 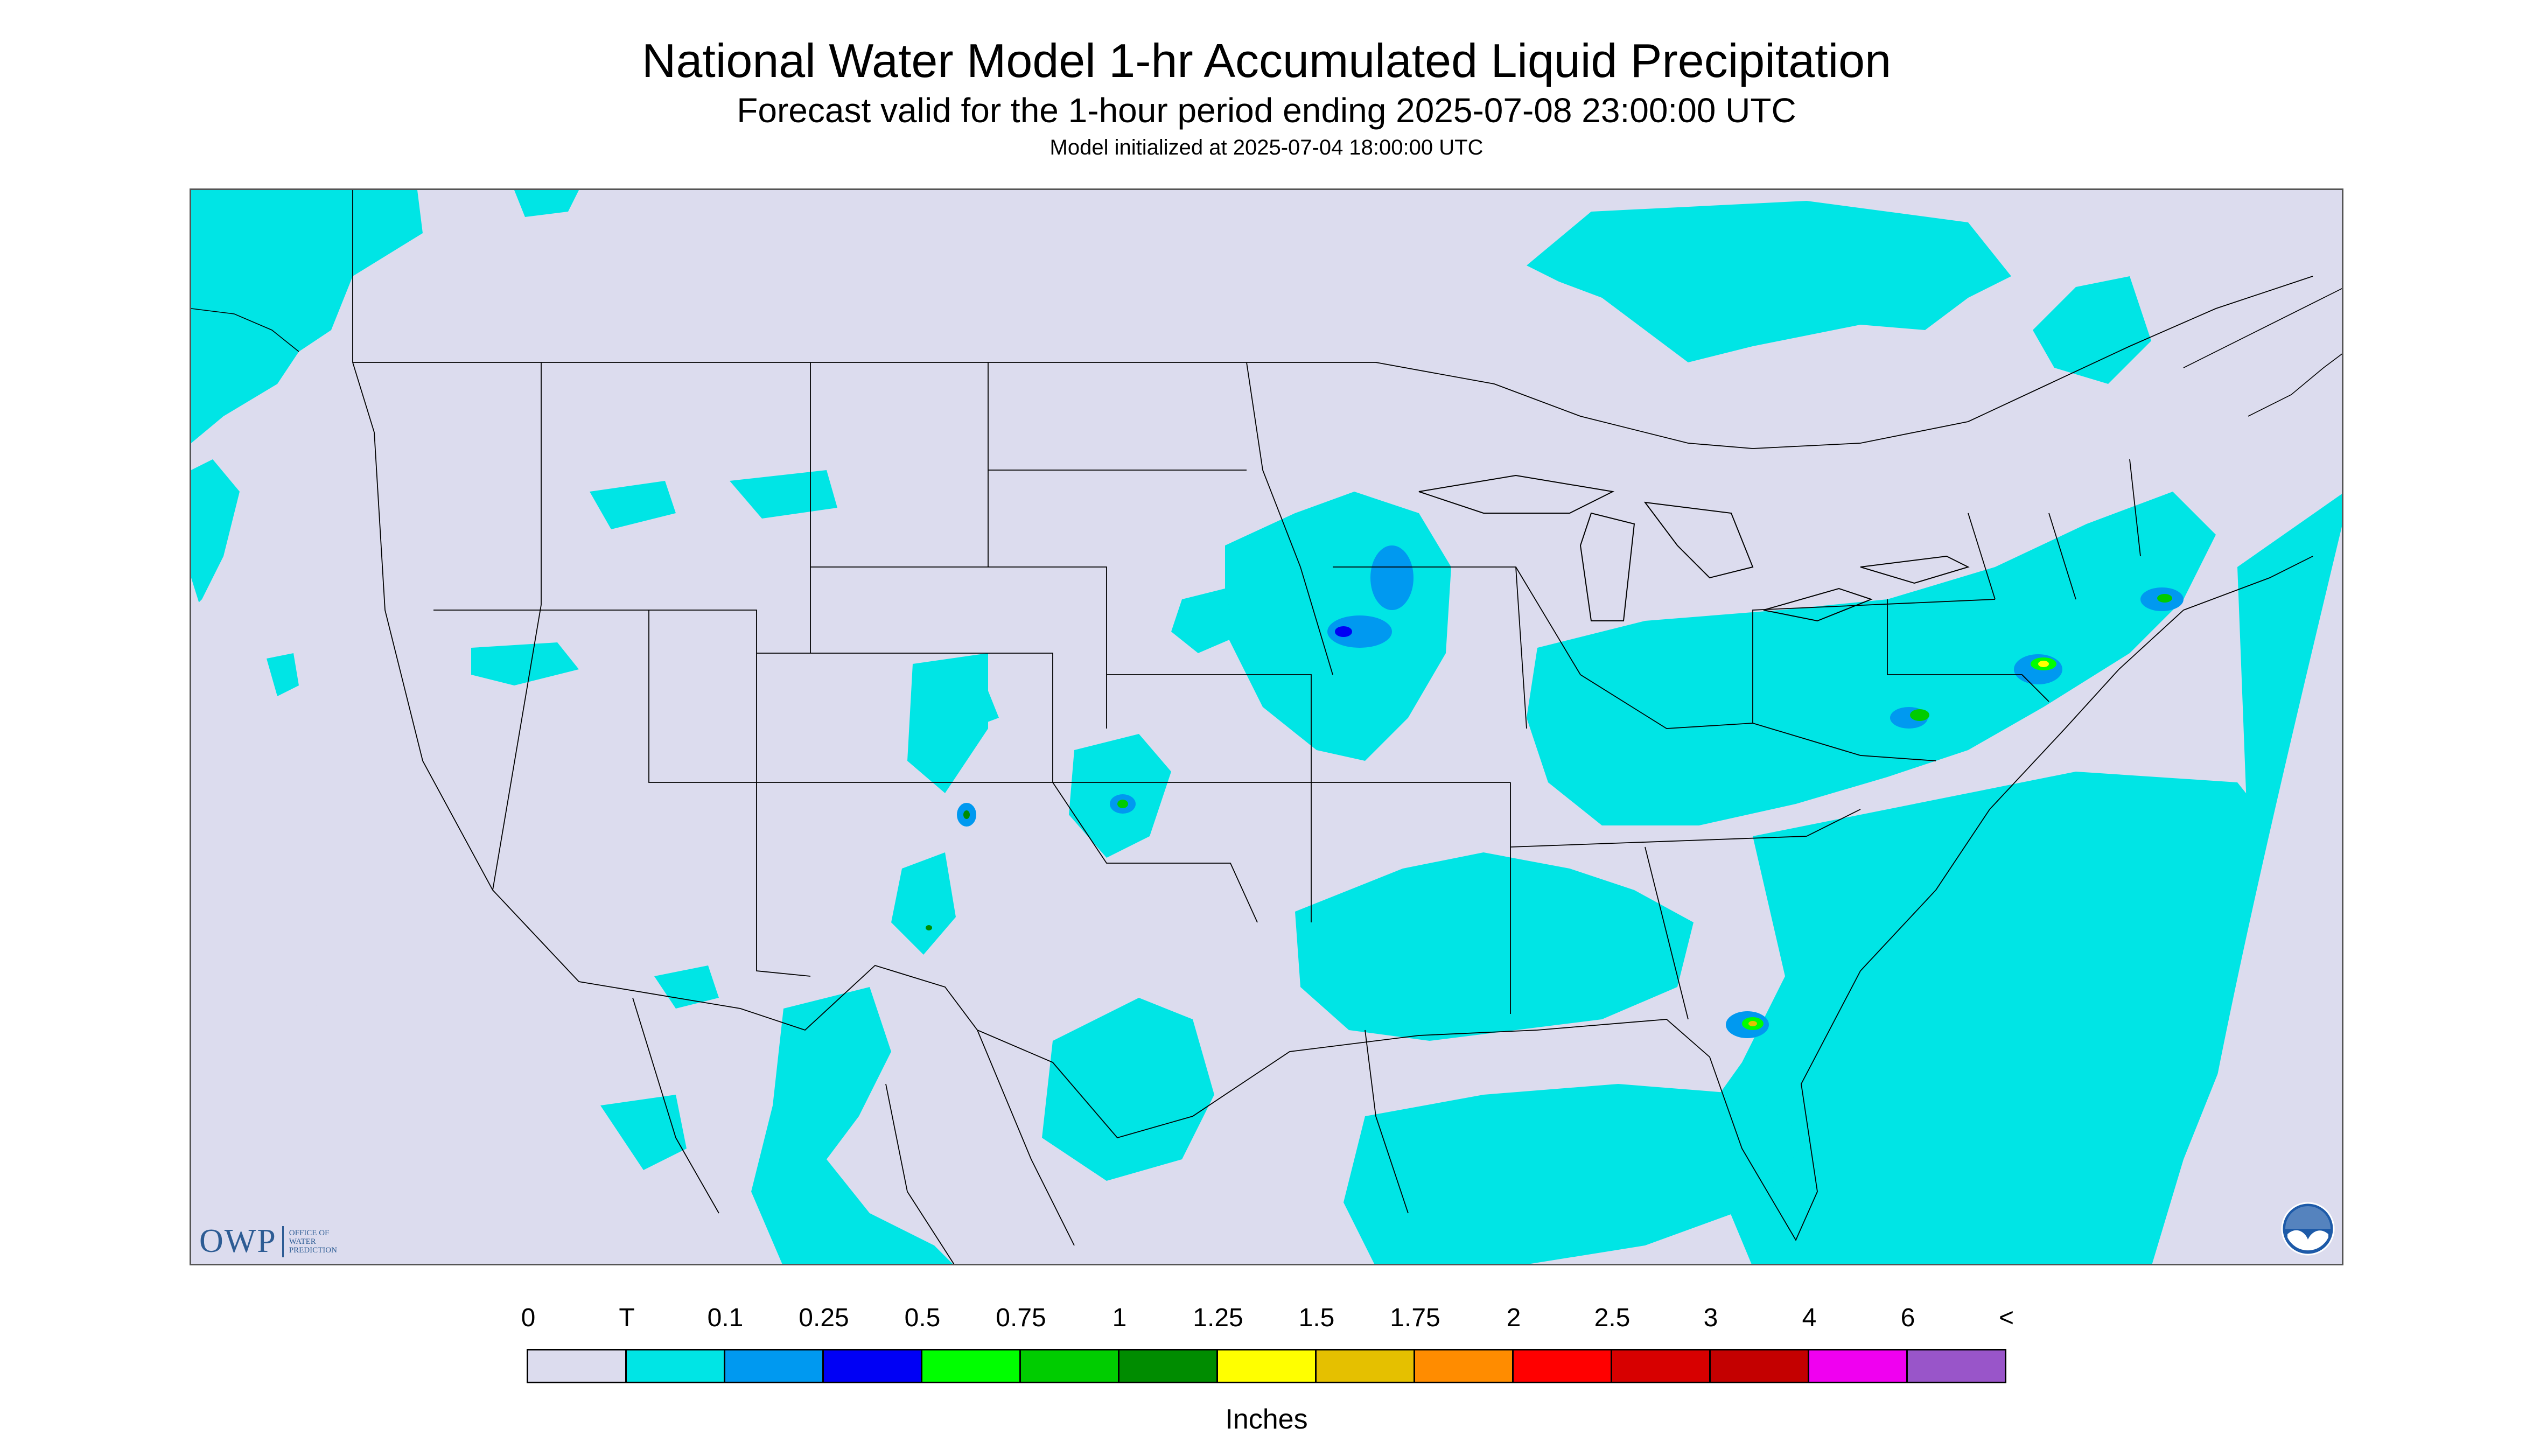 What do you see at coordinates (313, 1241) in the screenshot?
I see `owp-logo-subtext: OFFICE OF WATER PREDICTION` at bounding box center [313, 1241].